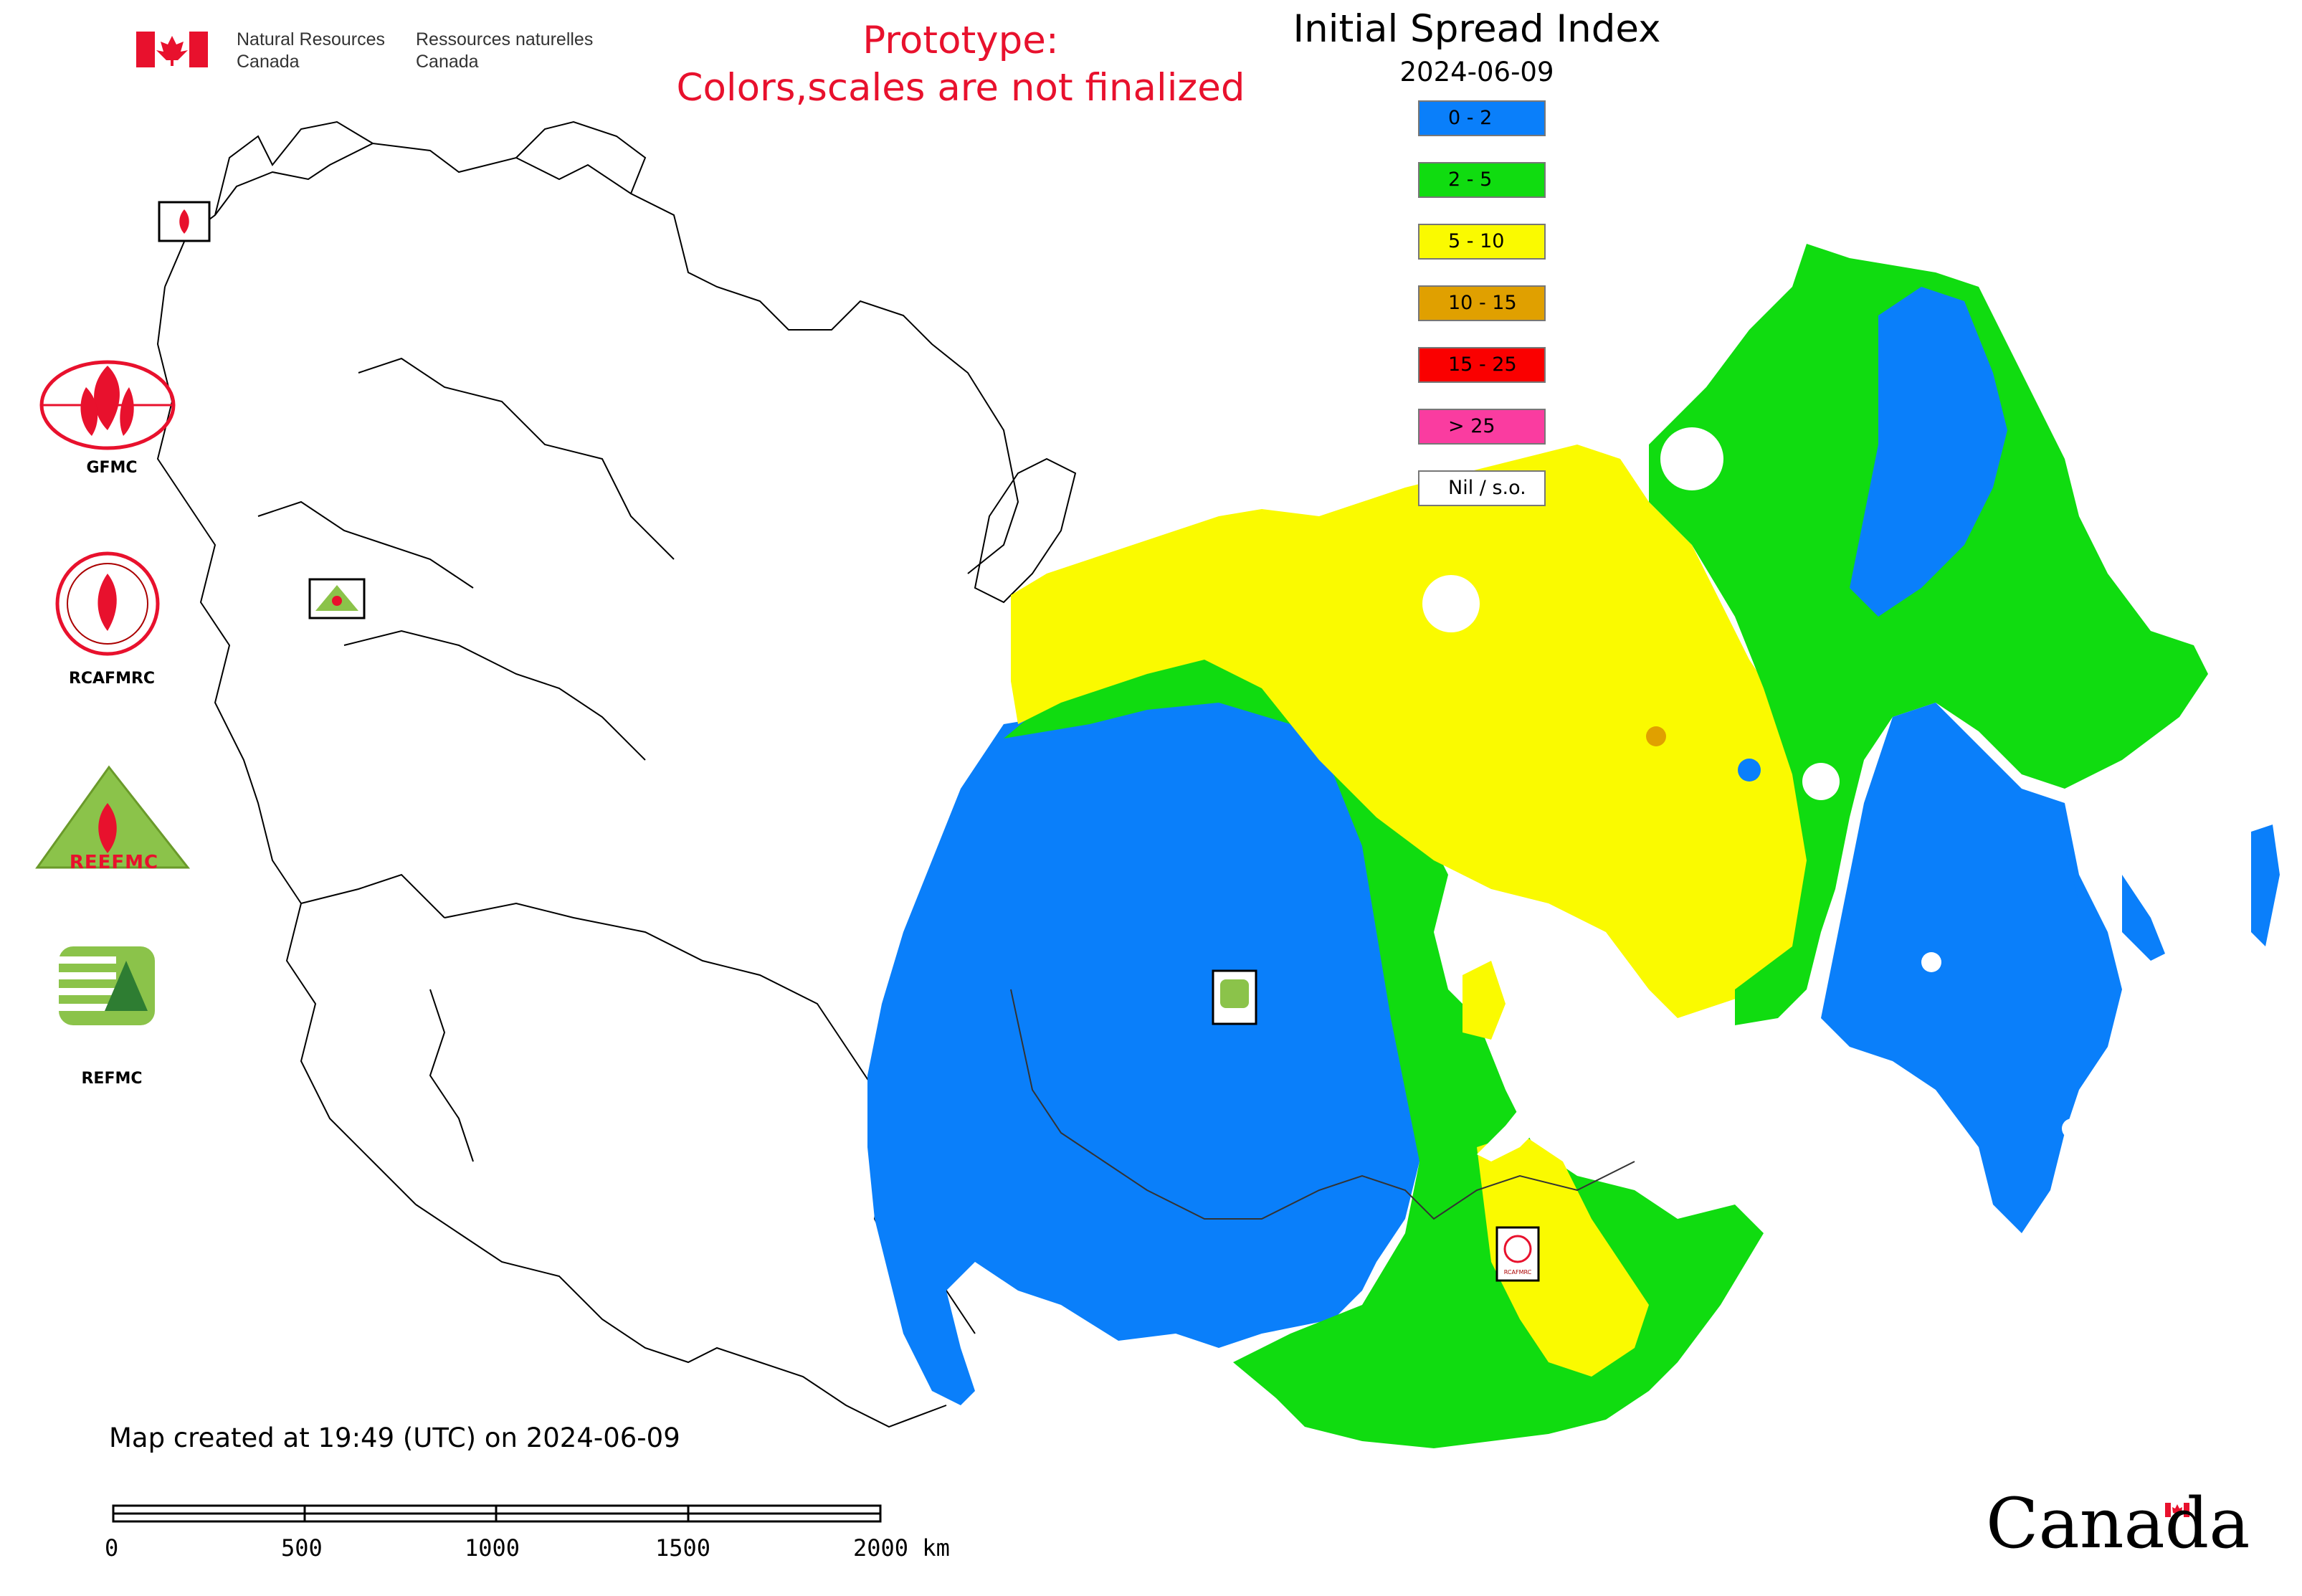  I want to click on legend-item-nil: Nil / s.o., so click(1482, 488).